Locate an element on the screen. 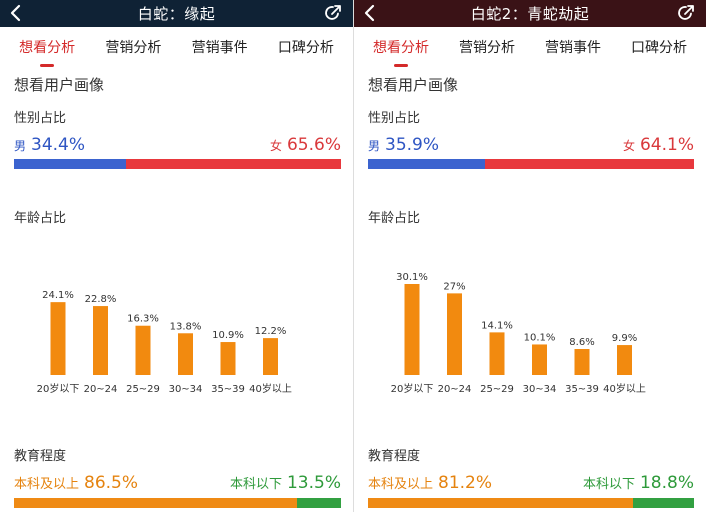 The image size is (706, 512). edu-above-value: 86.5% is located at coordinates (111, 483).